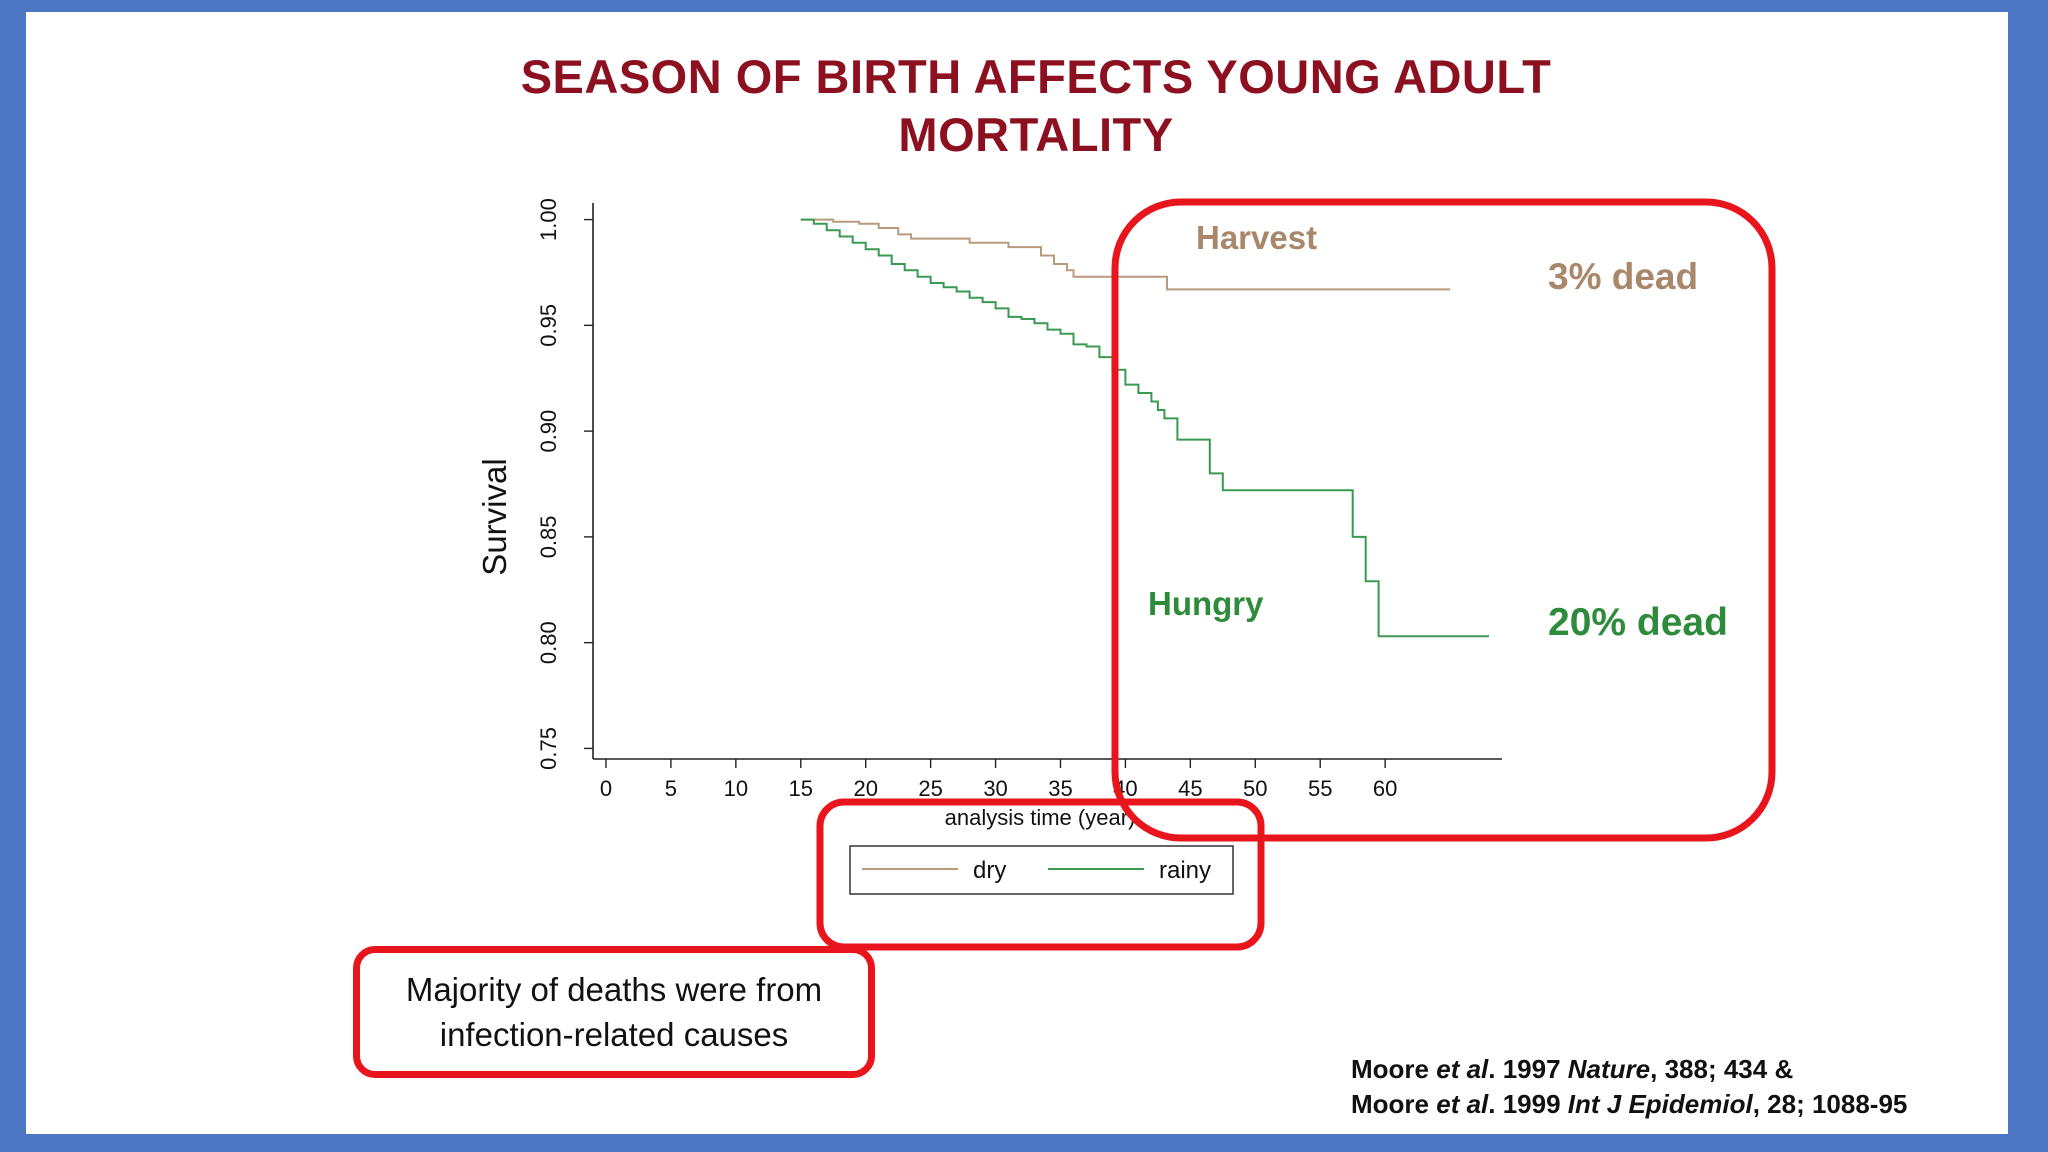  Describe the element at coordinates (1385, 788) in the screenshot. I see `x-tick-label: 60` at that location.